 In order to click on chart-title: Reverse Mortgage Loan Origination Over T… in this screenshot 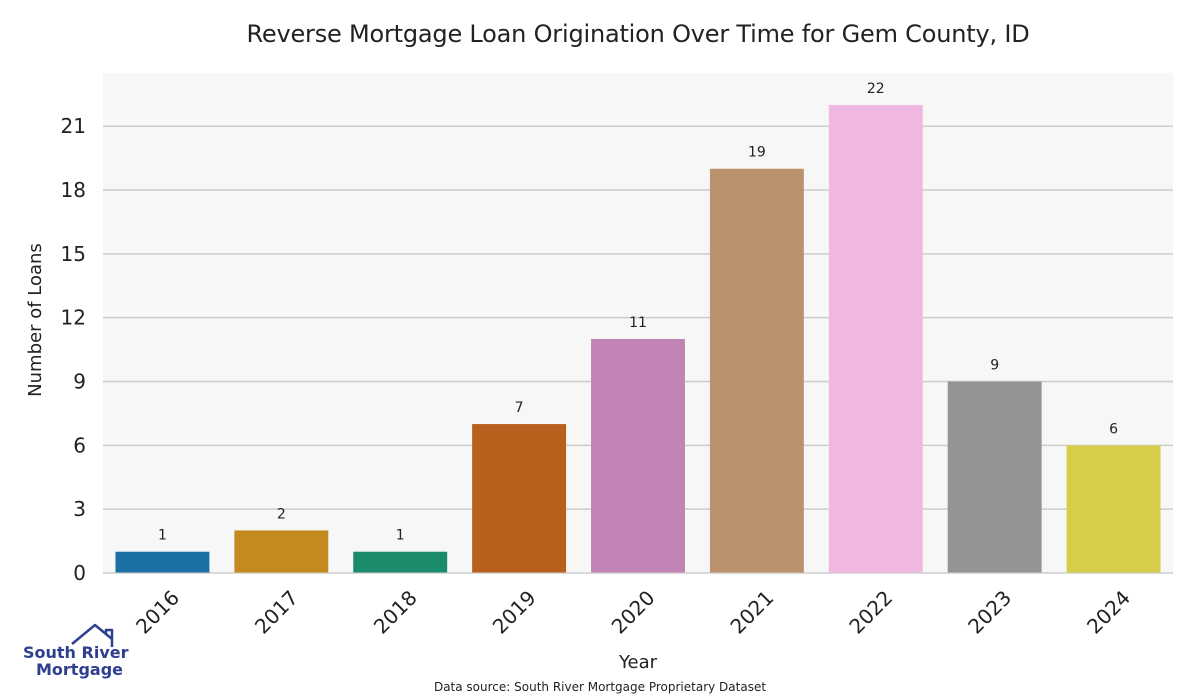, I will do `click(638, 34)`.